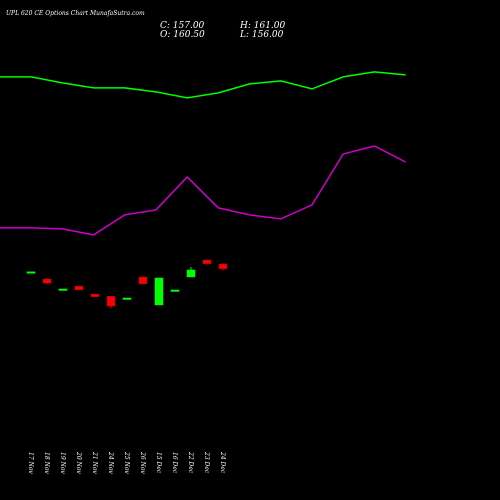 The image size is (500, 500). Describe the element at coordinates (46, 463) in the screenshot. I see `x-tick-label: 18 Nov` at that location.